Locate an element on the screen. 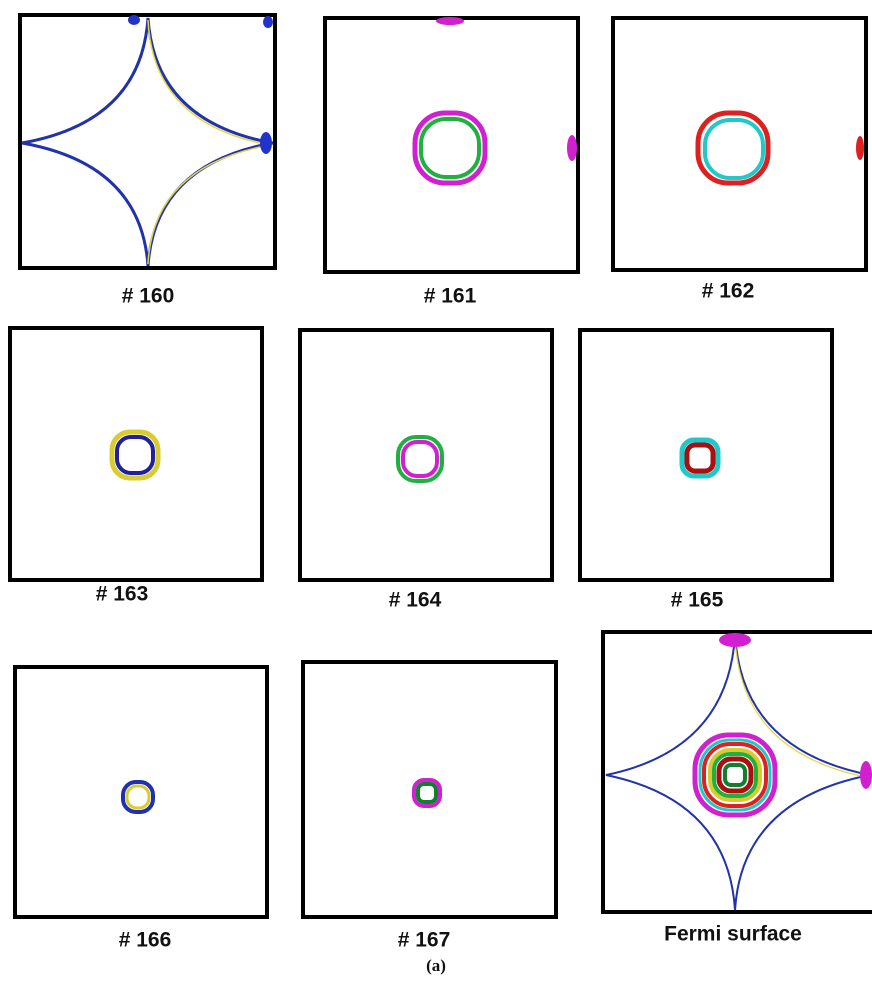 The image size is (872, 982). caption: (a) is located at coordinates (436, 965).